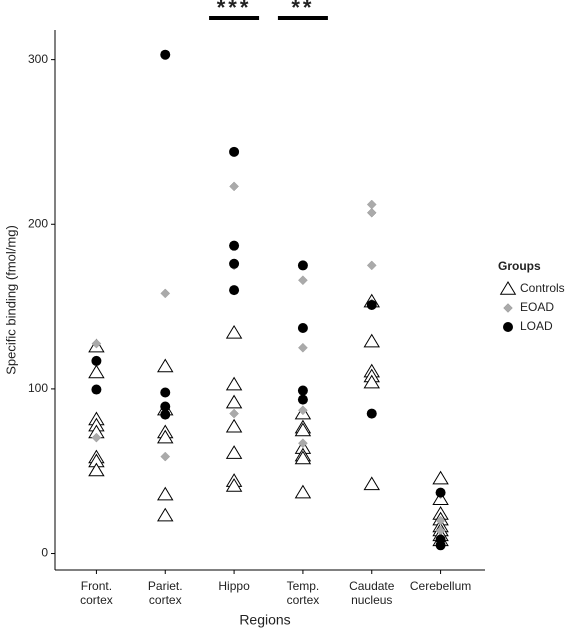  I want to click on legend-label: LOAD, so click(536, 326).